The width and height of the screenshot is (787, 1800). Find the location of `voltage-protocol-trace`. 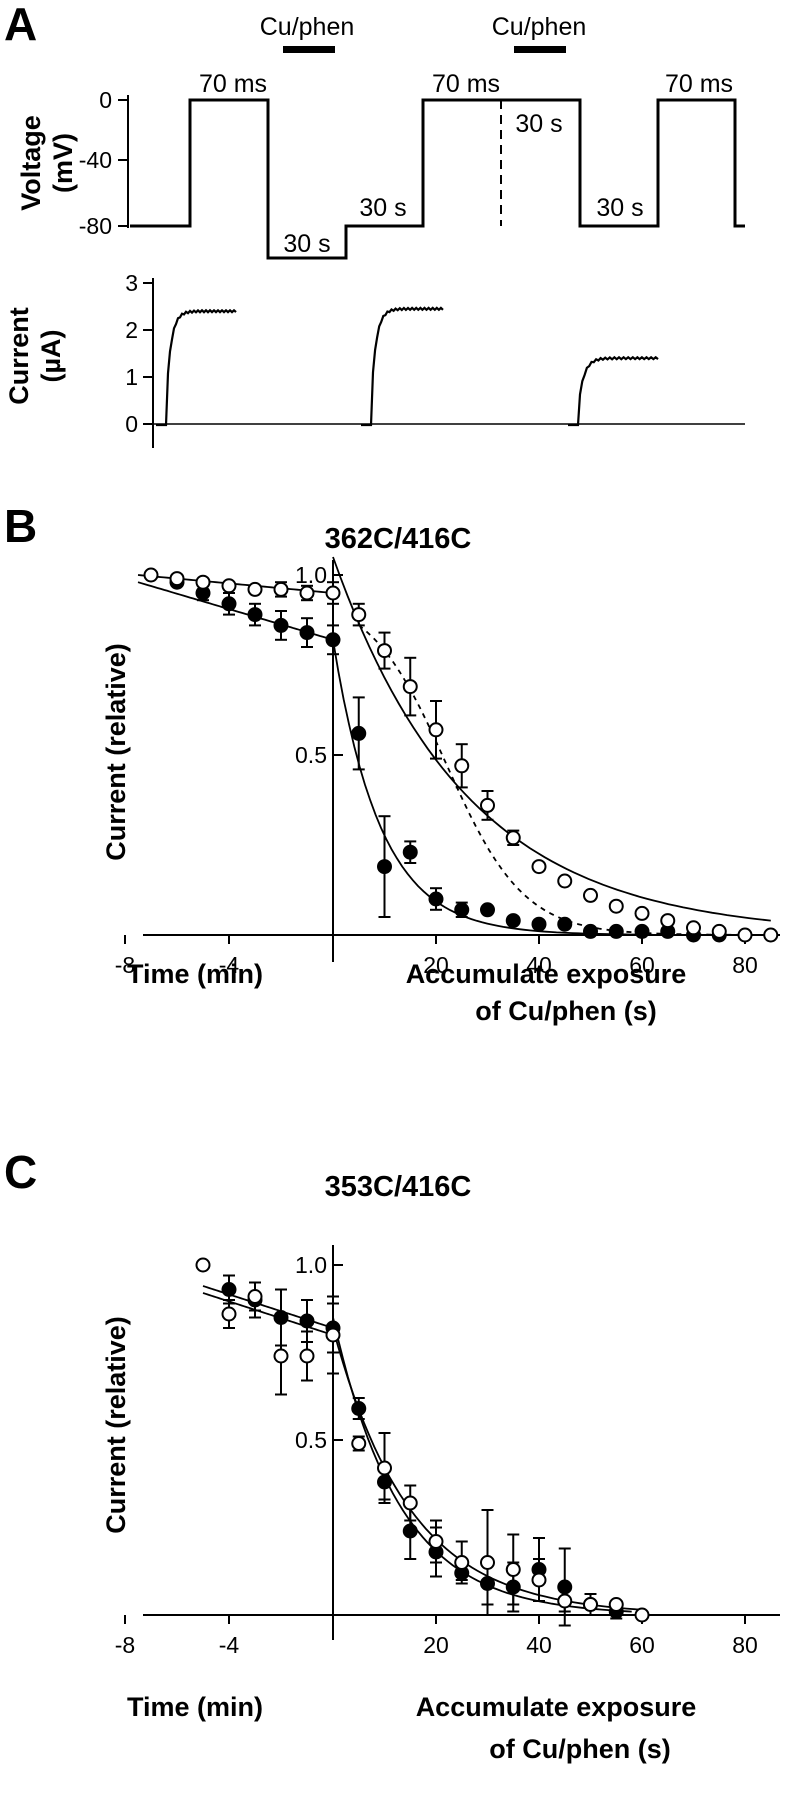

voltage-protocol-trace is located at coordinates (437, 179).